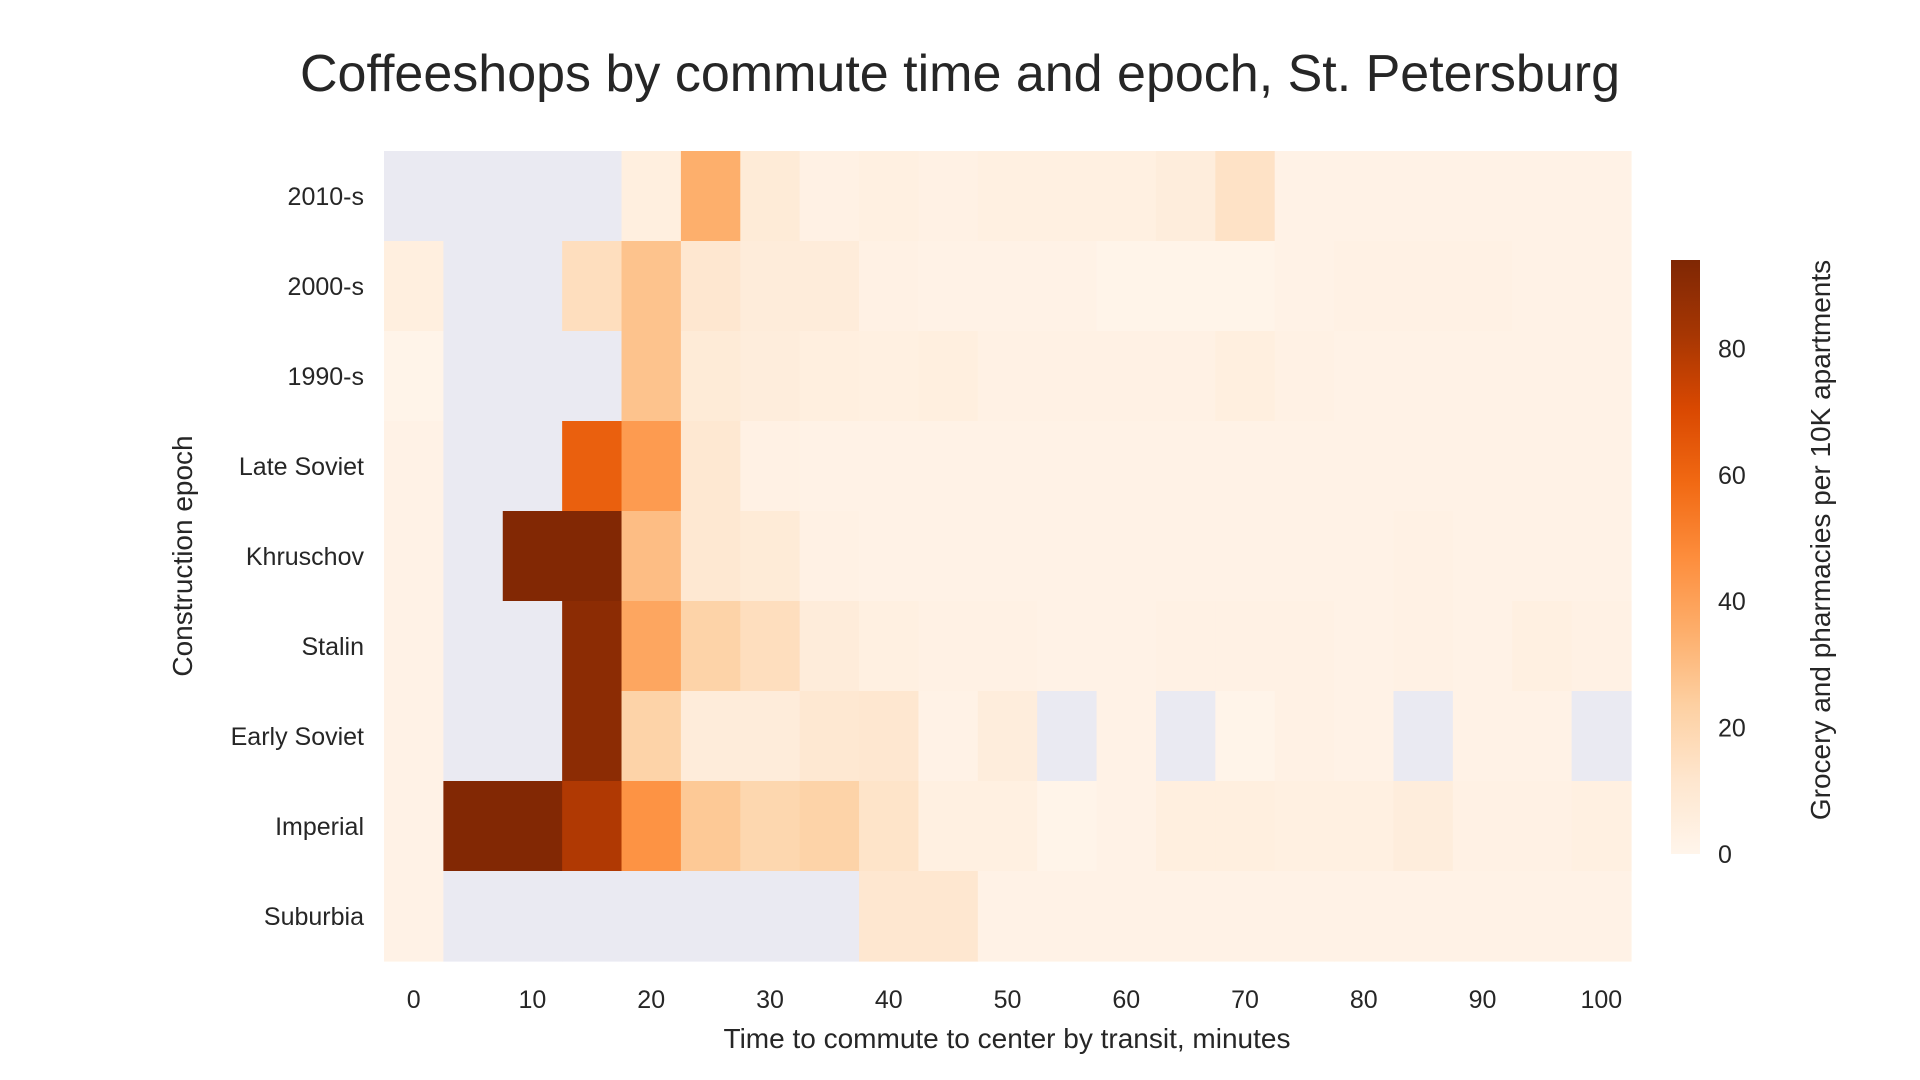 The height and width of the screenshot is (1080, 1920). Describe the element at coordinates (1126, 1000) in the screenshot. I see `x-tick-label: 60` at that location.